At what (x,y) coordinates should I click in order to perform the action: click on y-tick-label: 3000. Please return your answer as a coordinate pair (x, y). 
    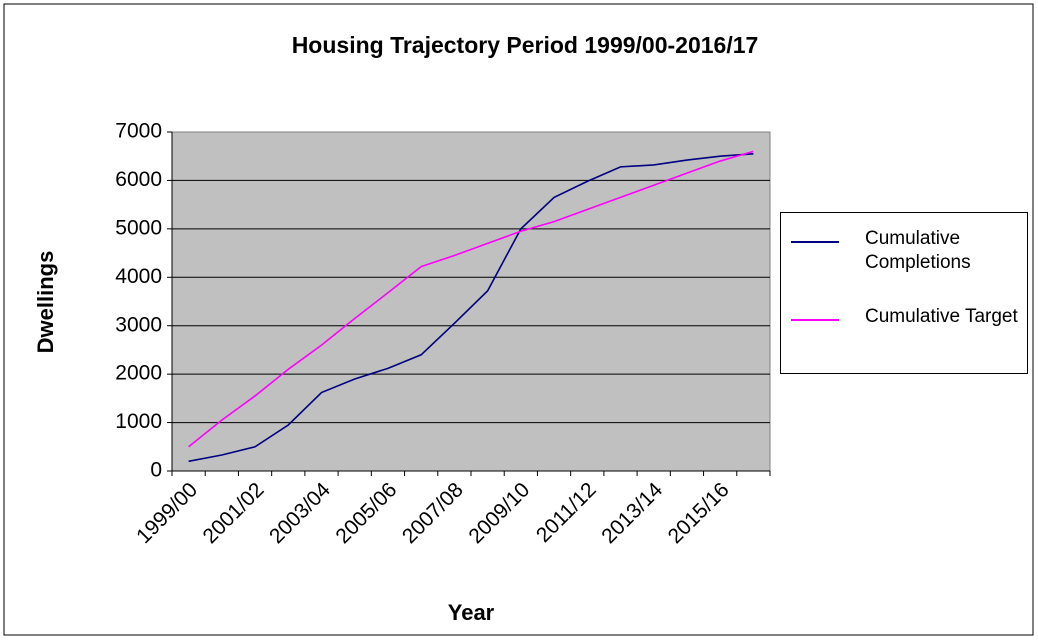
    Looking at the image, I should click on (138, 324).